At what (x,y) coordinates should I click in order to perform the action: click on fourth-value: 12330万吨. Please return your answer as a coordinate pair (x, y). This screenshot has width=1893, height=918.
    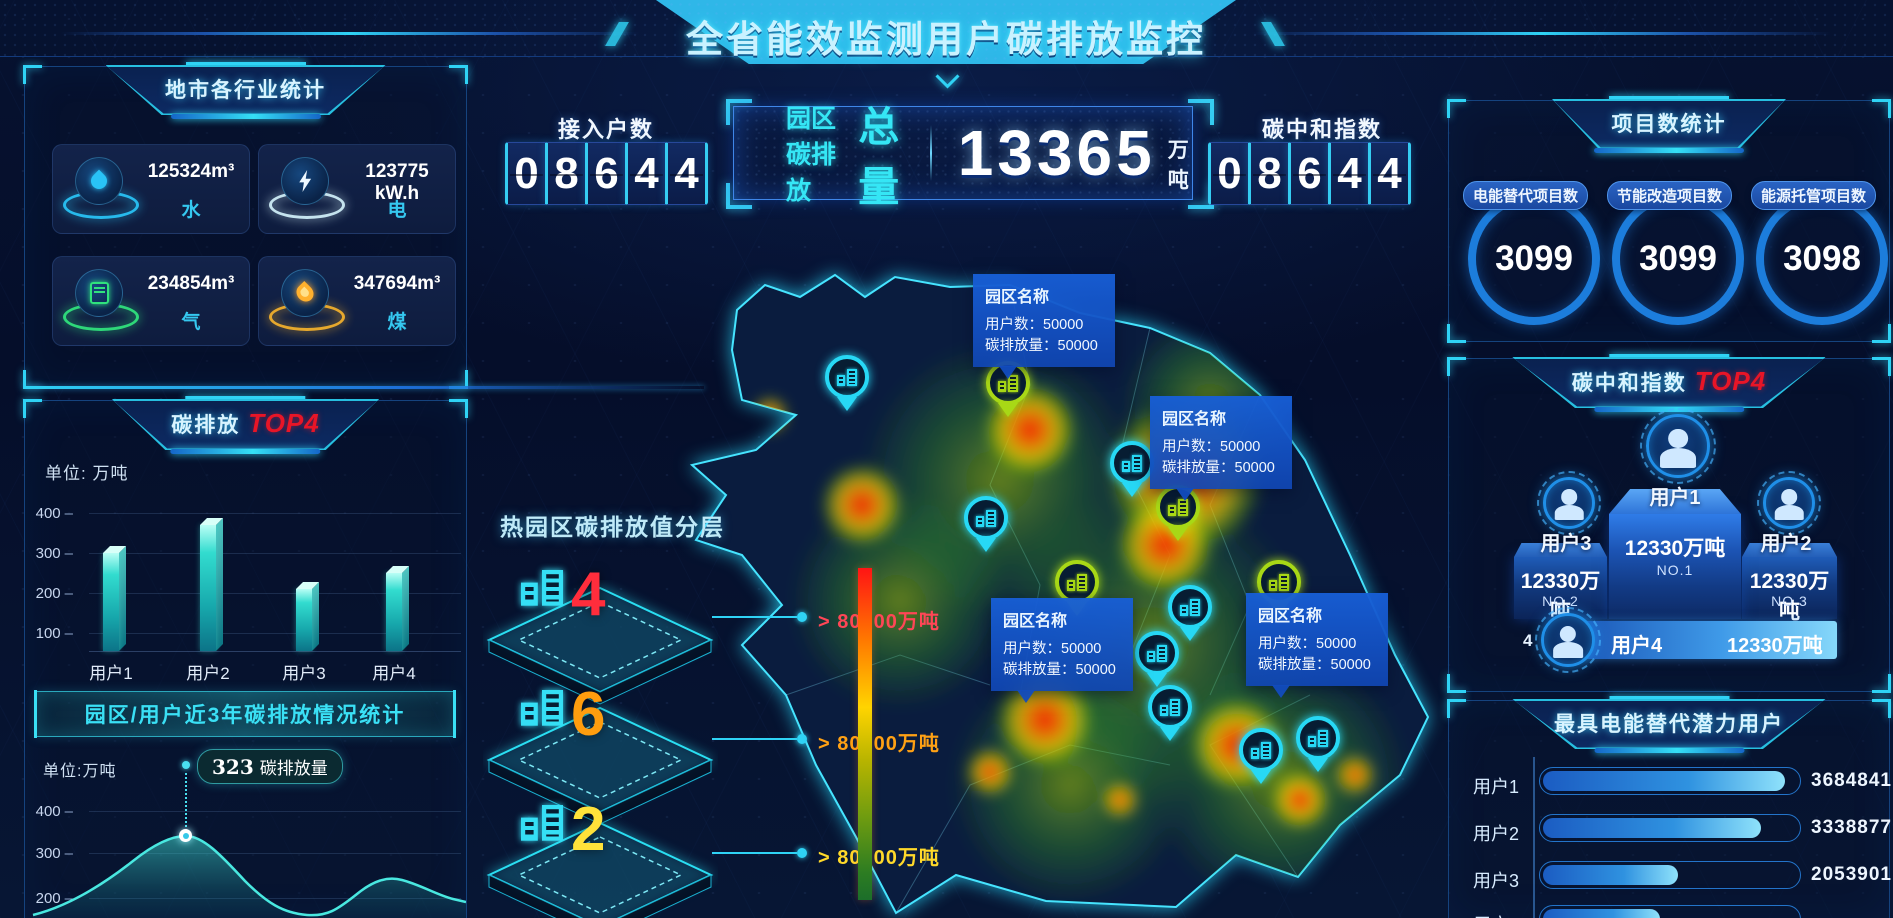
    Looking at the image, I should click on (1775, 646).